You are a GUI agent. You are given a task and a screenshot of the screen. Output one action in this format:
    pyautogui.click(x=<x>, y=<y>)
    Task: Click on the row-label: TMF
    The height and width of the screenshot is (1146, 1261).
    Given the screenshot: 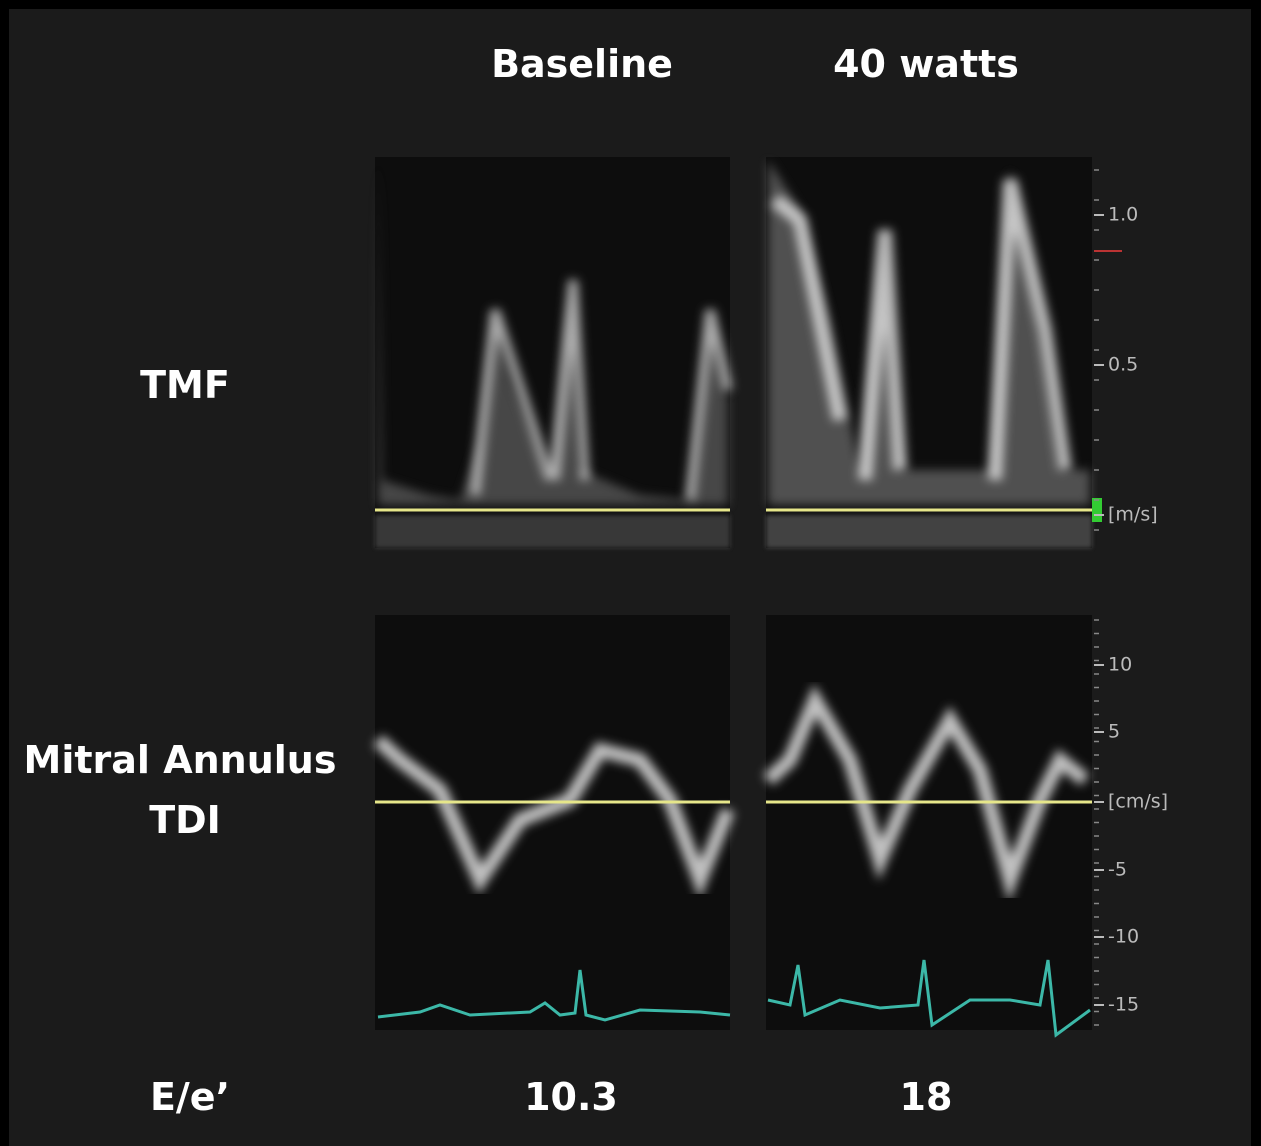 What is the action you would take?
    pyautogui.click(x=185, y=385)
    